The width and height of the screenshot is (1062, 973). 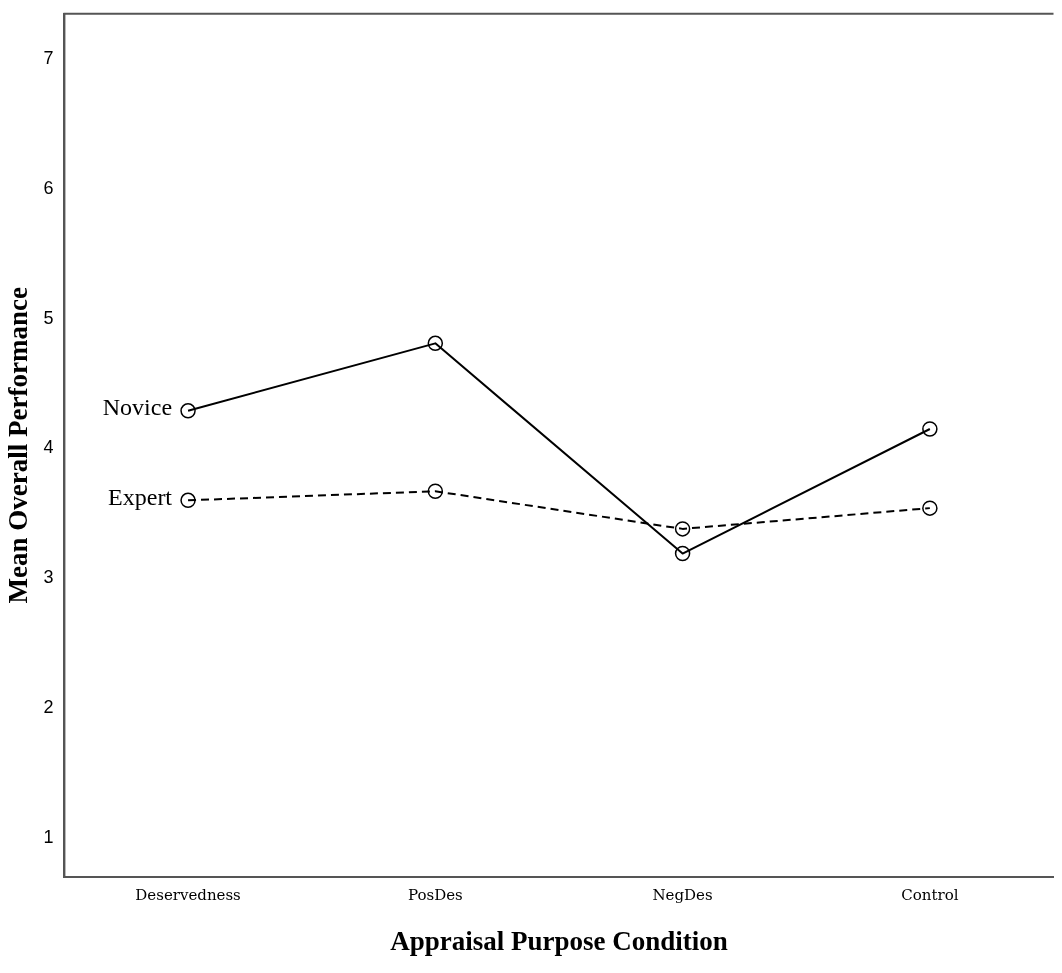 What do you see at coordinates (682, 895) in the screenshot?
I see `x-tick-label: NegDes` at bounding box center [682, 895].